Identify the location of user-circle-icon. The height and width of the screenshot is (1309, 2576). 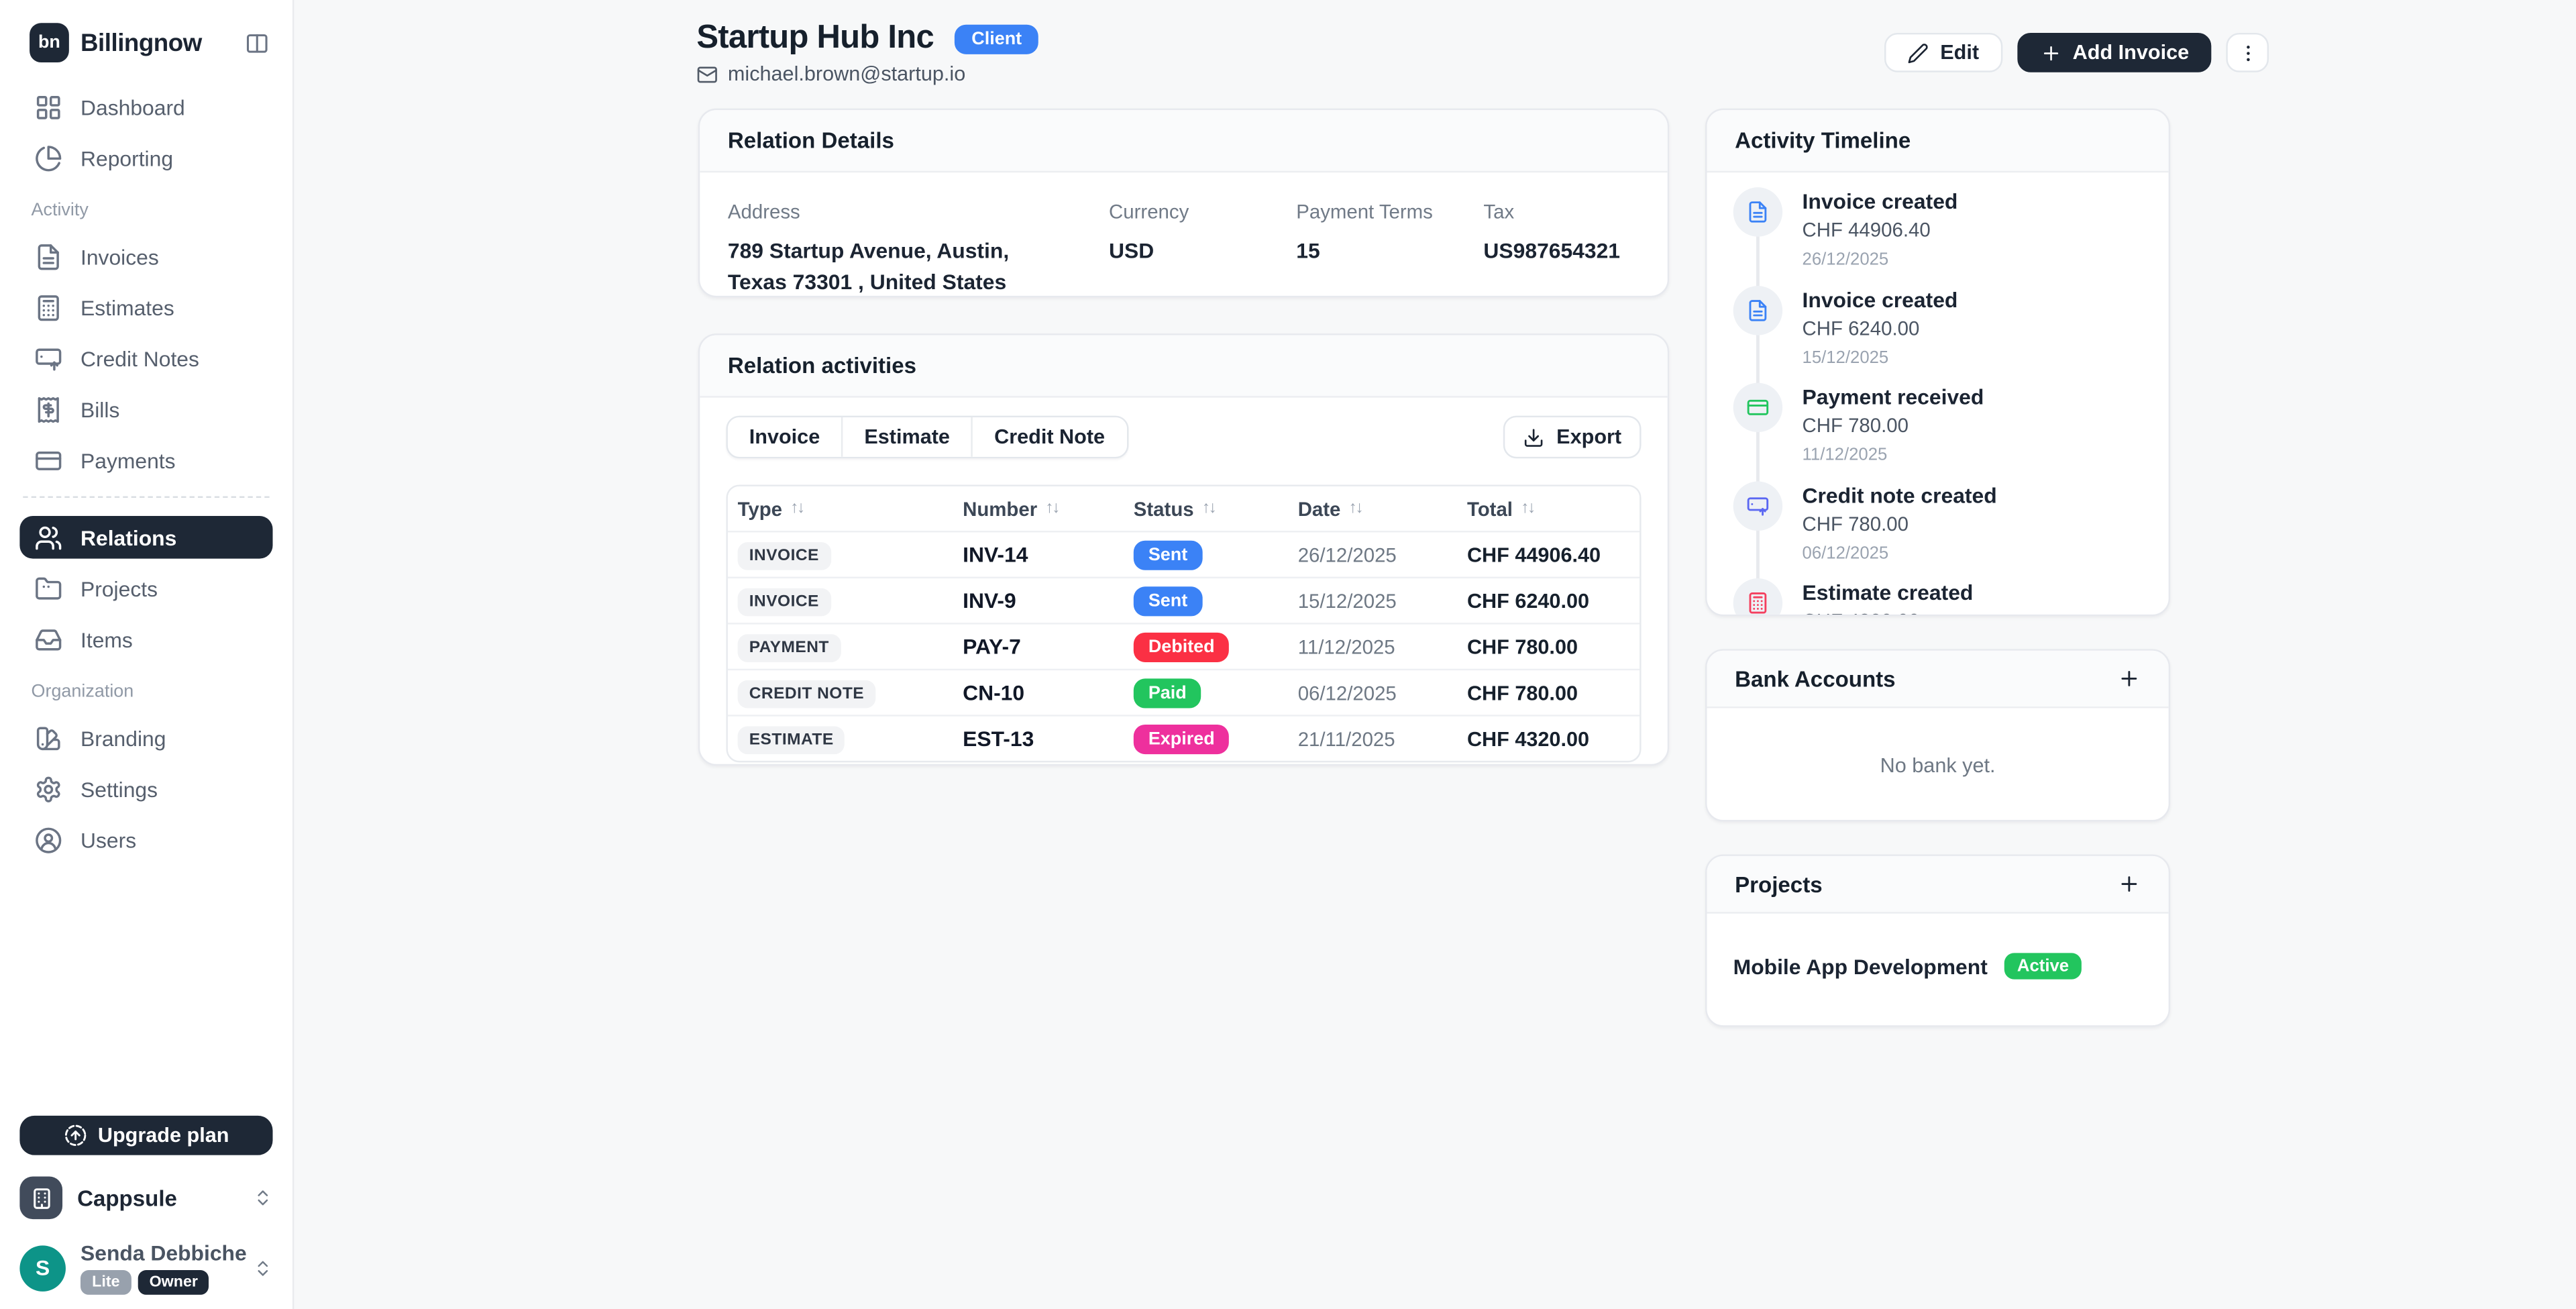
(48, 840).